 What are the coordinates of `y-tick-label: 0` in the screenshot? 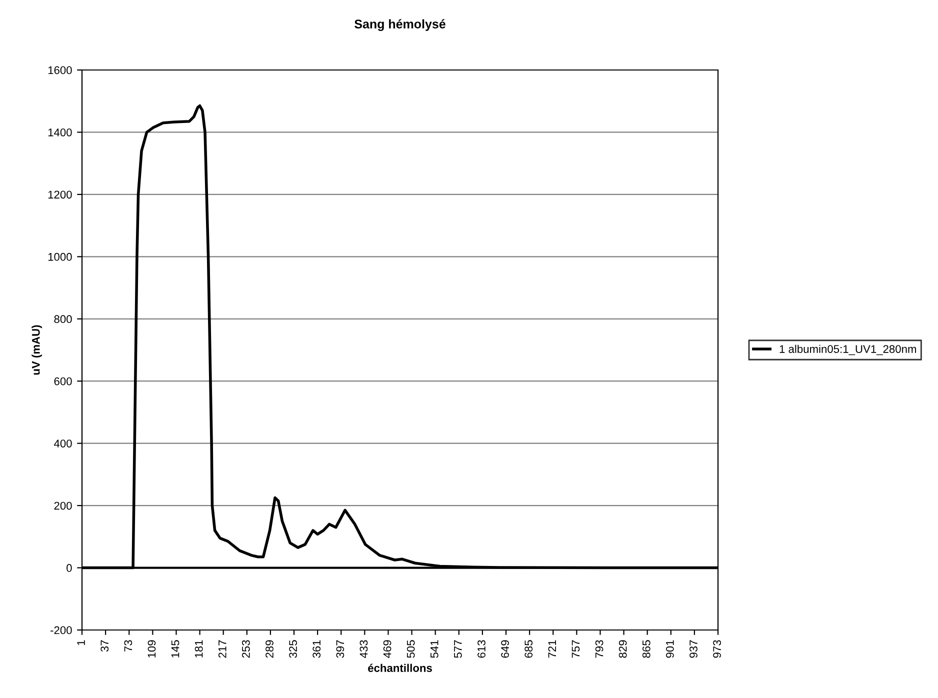 It's located at (69, 568).